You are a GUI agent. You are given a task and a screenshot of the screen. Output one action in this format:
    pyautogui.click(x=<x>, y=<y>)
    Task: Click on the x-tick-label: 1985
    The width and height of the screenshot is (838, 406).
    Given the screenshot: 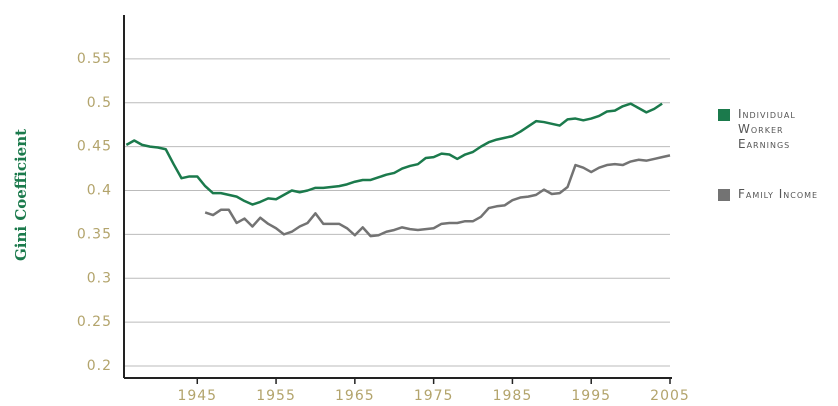 What is the action you would take?
    pyautogui.click(x=513, y=396)
    